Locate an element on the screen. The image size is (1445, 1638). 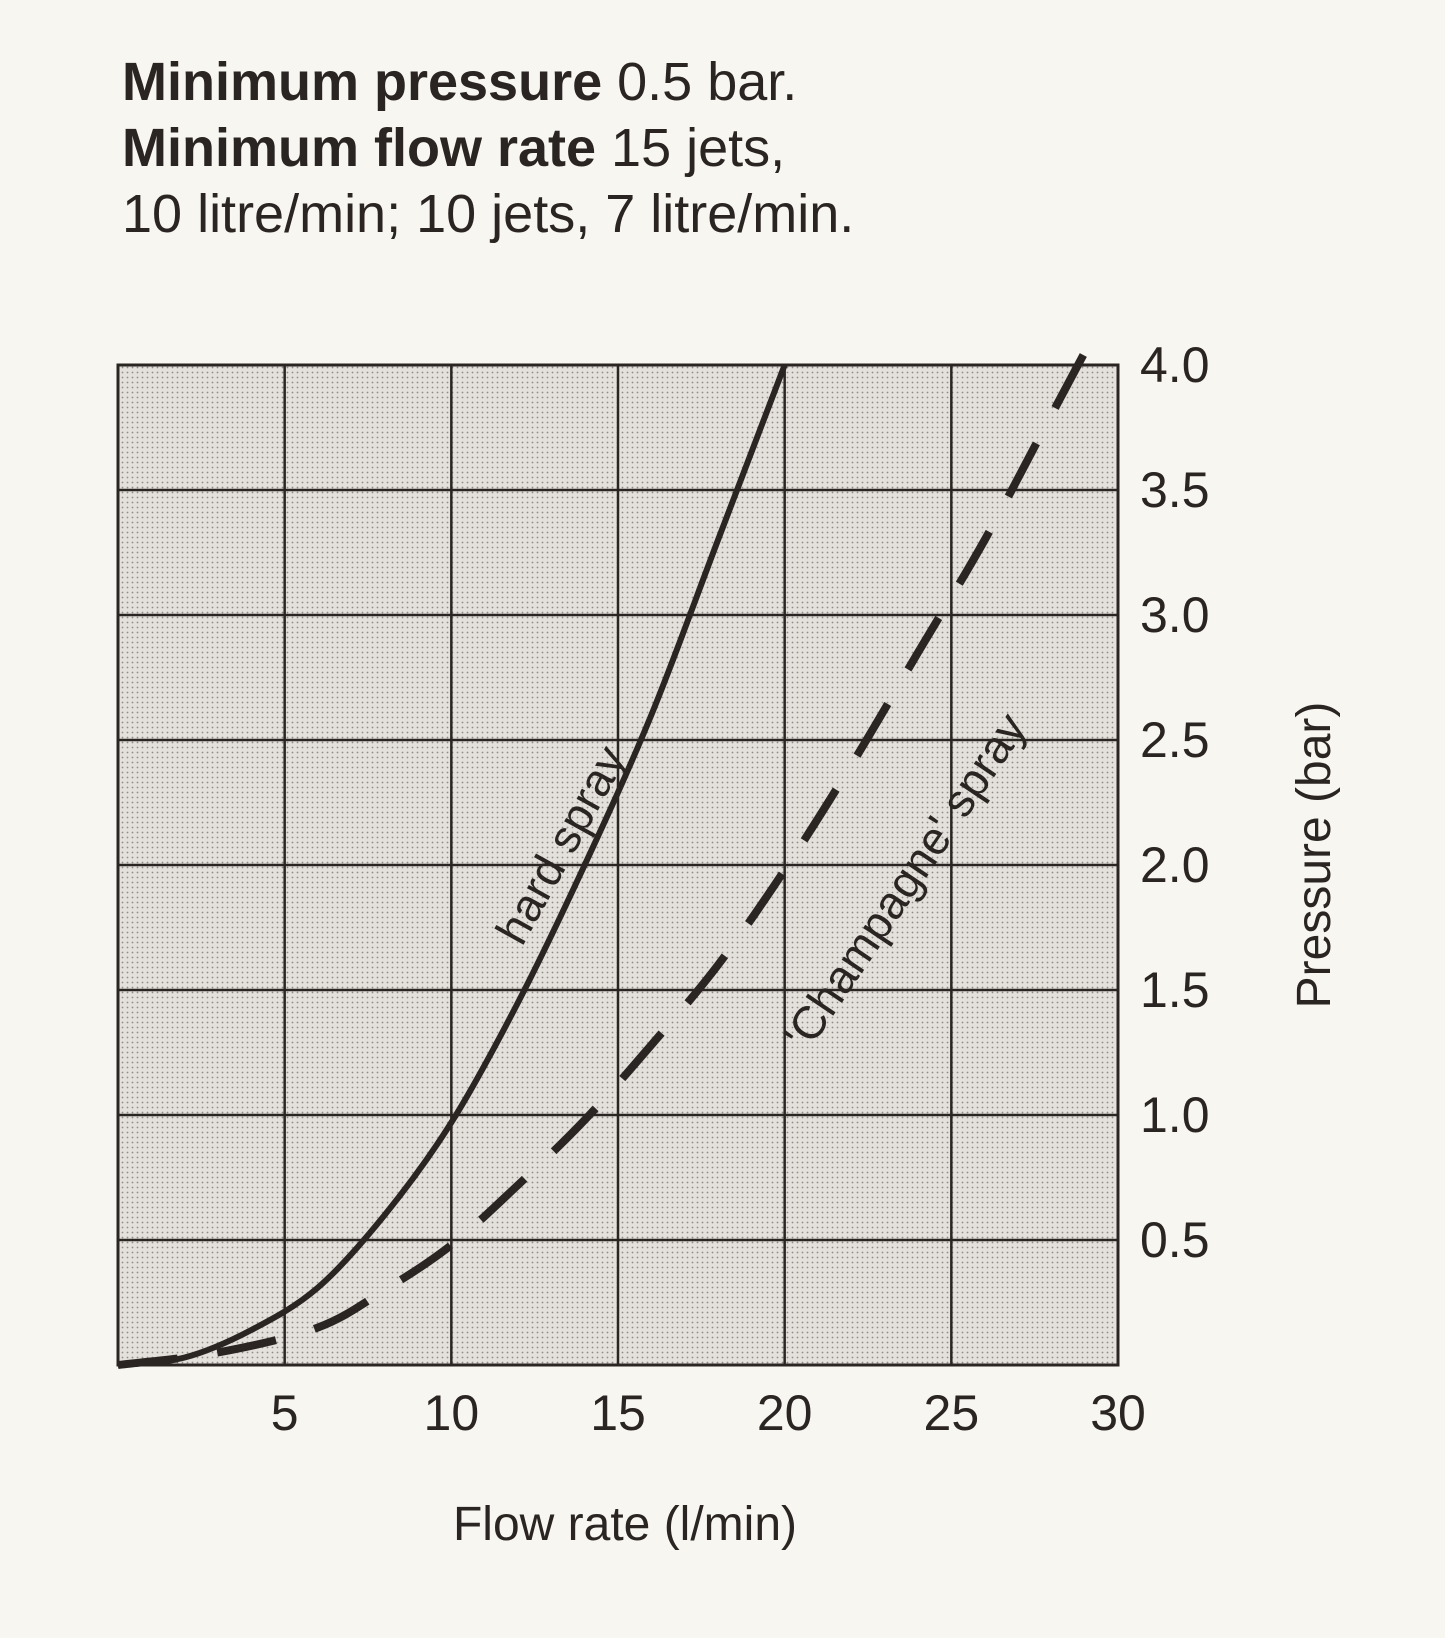
tick-label-background is located at coordinates (1187, 850).